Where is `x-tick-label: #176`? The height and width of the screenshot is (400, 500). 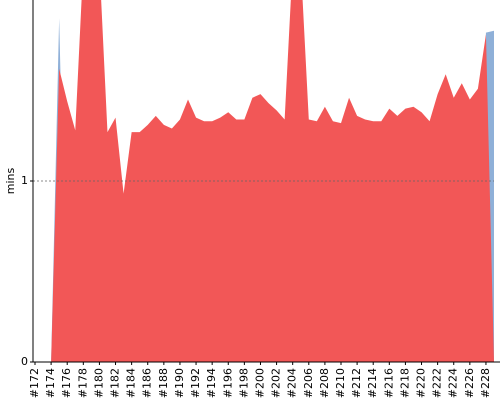 x-tick-label: #176 is located at coordinates (66, 383).